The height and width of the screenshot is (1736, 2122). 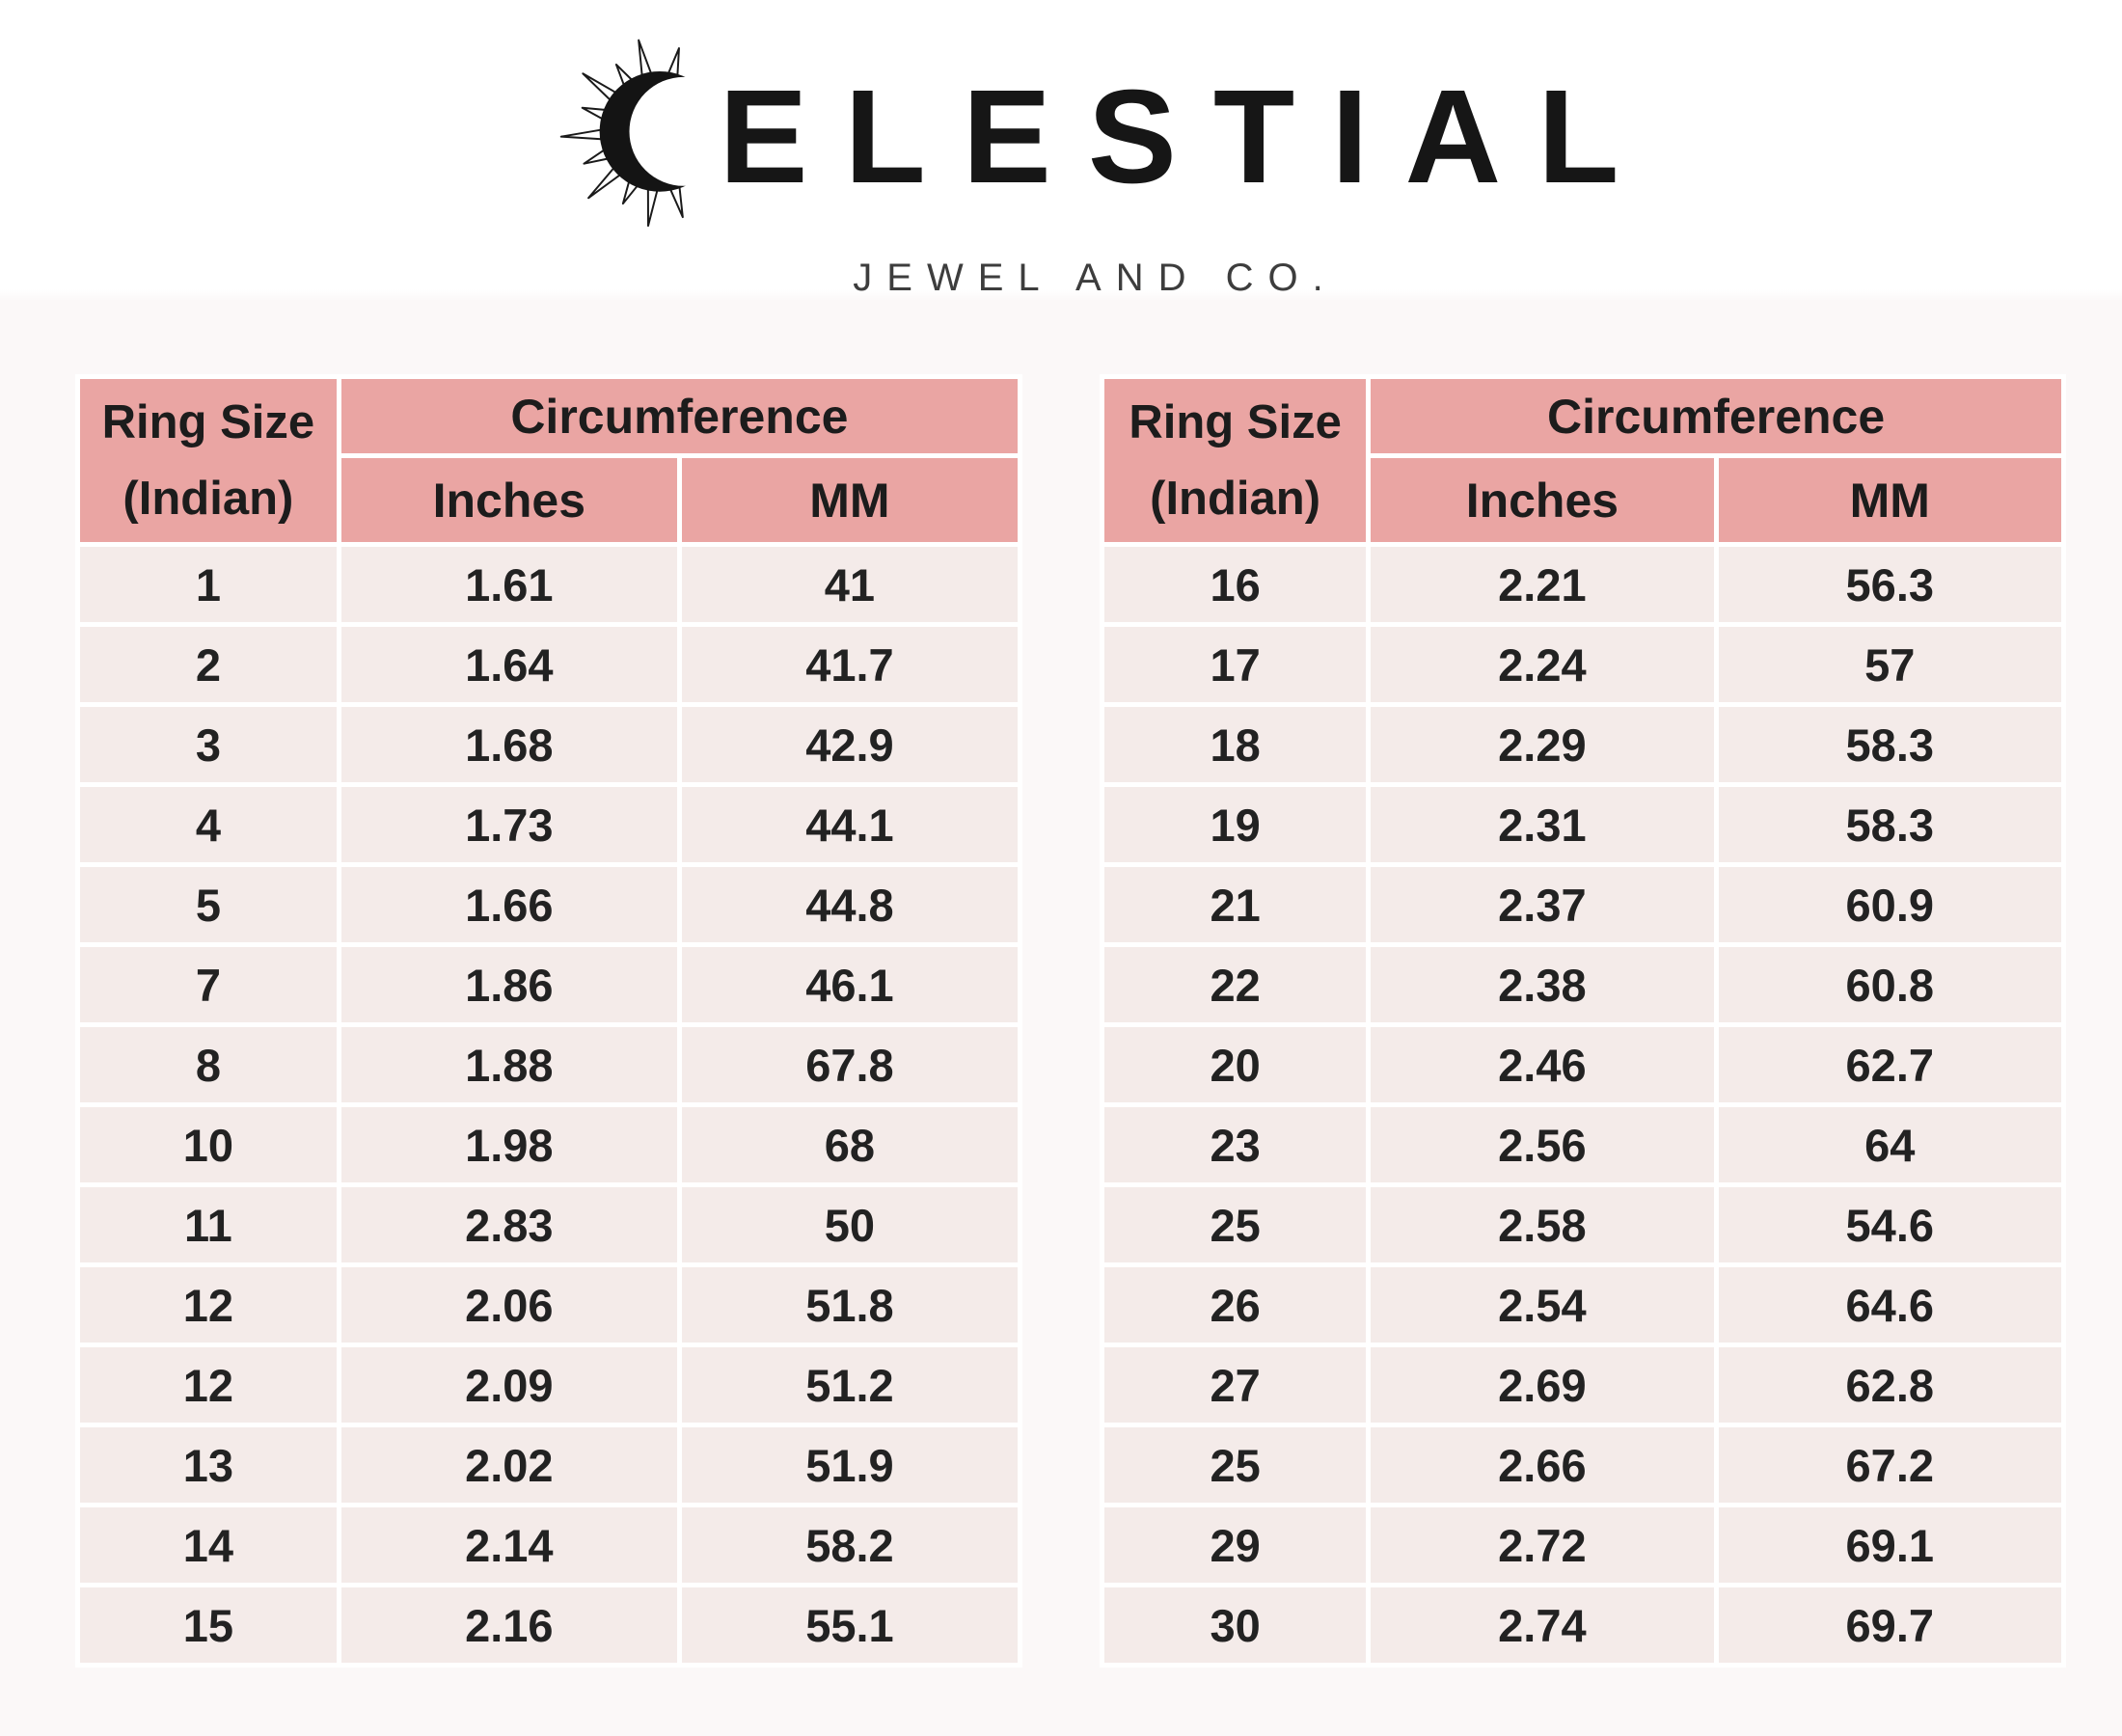 What do you see at coordinates (1890, 1385) in the screenshot?
I see `table-cell: 62.8` at bounding box center [1890, 1385].